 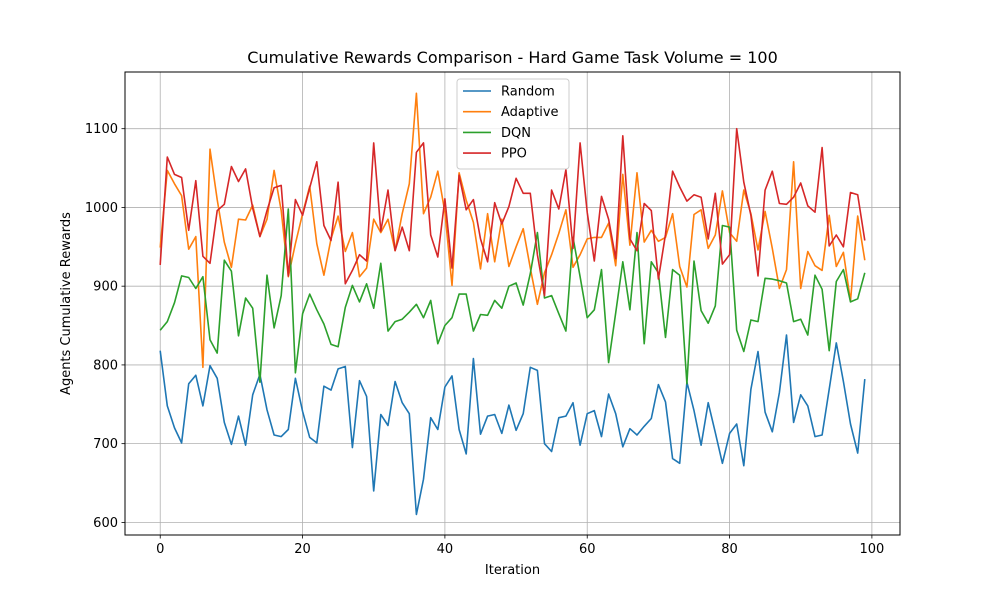 I want to click on legend: Random Adaptive DQN PPO, so click(x=513, y=124).